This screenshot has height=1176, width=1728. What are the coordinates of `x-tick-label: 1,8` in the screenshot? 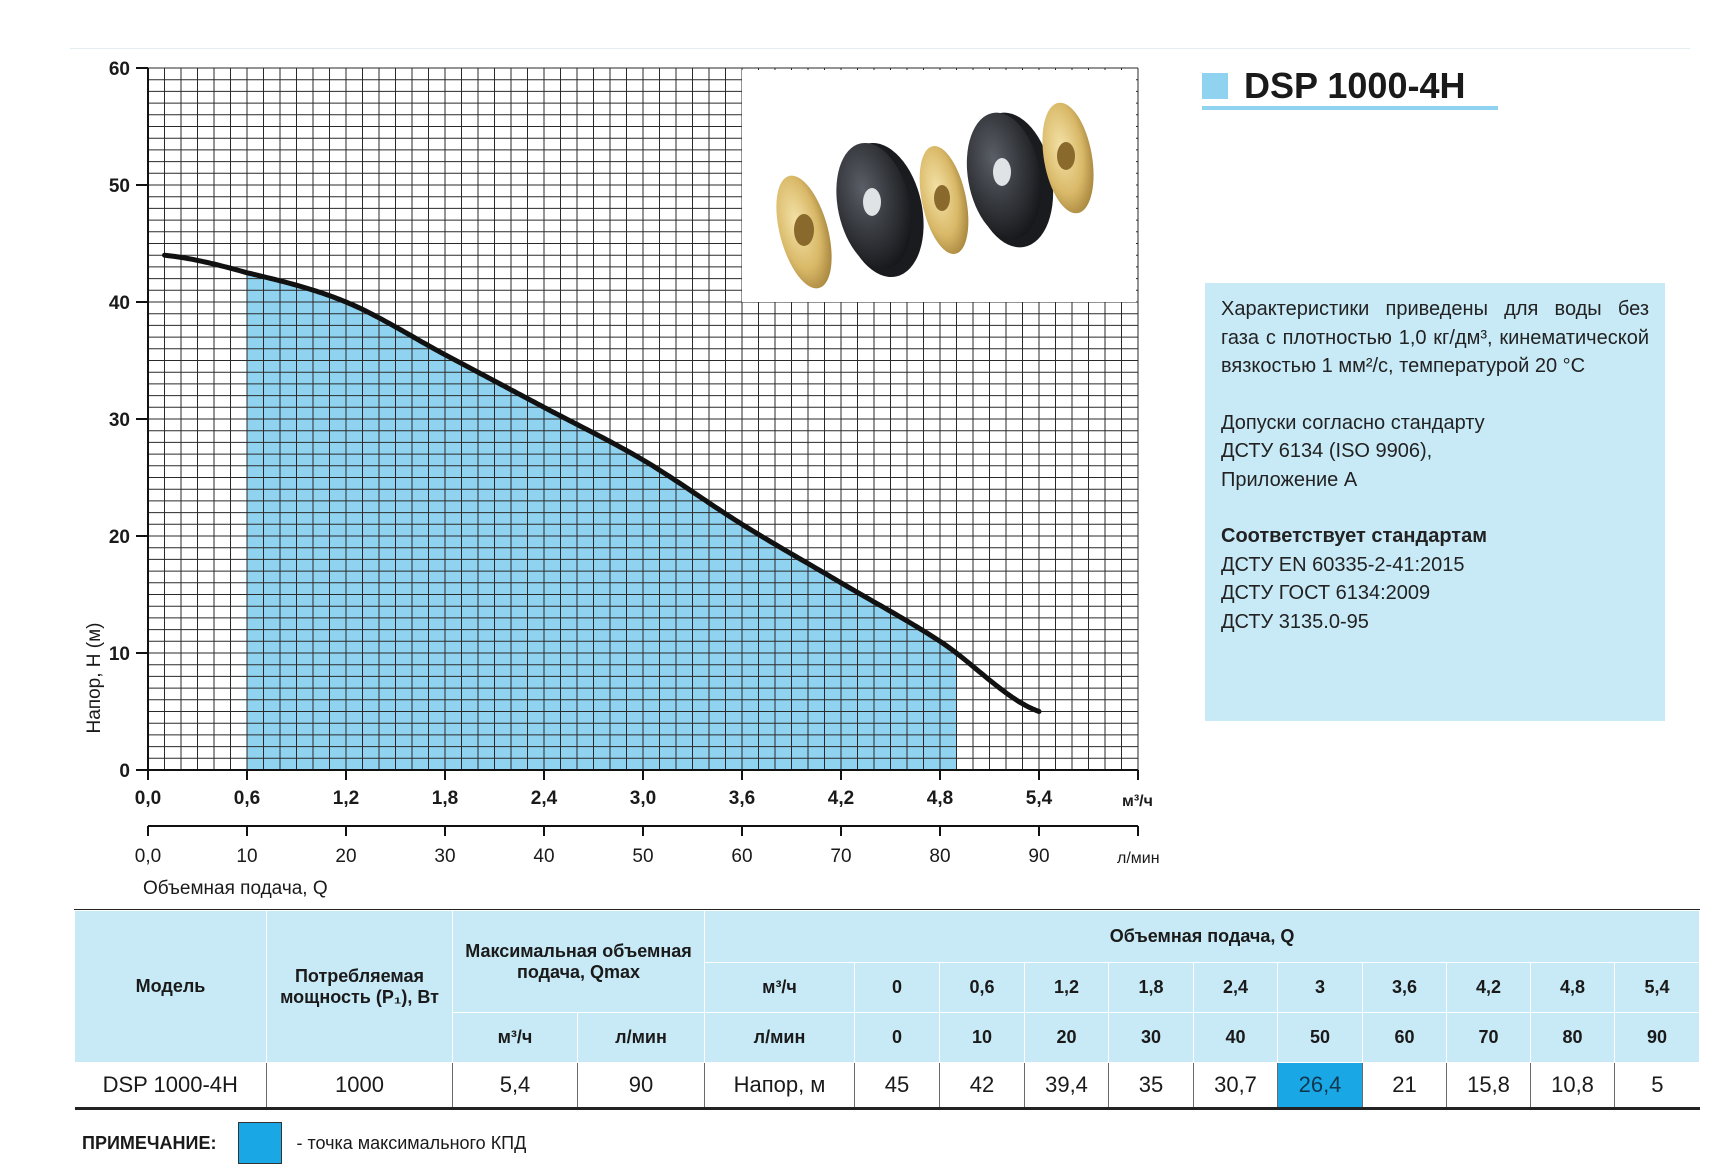 It's located at (445, 798).